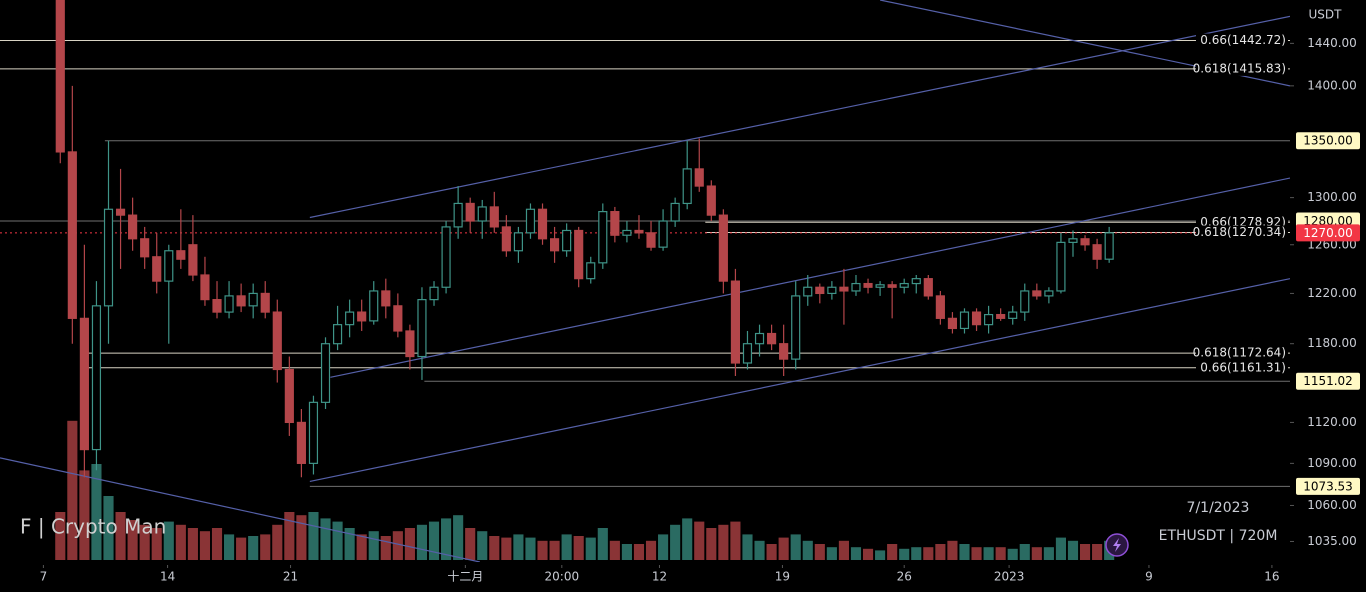  What do you see at coordinates (1218, 536) in the screenshot?
I see `symbol: ETHUSDT | 720M` at bounding box center [1218, 536].